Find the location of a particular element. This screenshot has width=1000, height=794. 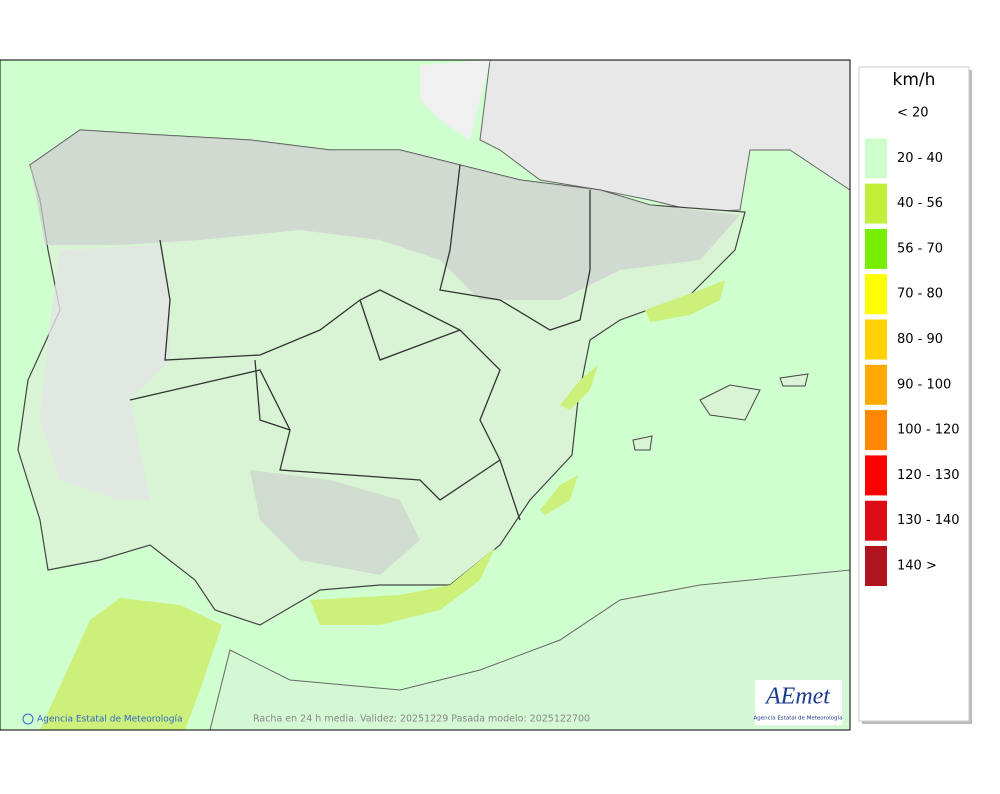

logo-subtitle: Agencia Estatal de Meteorología is located at coordinates (798, 718).